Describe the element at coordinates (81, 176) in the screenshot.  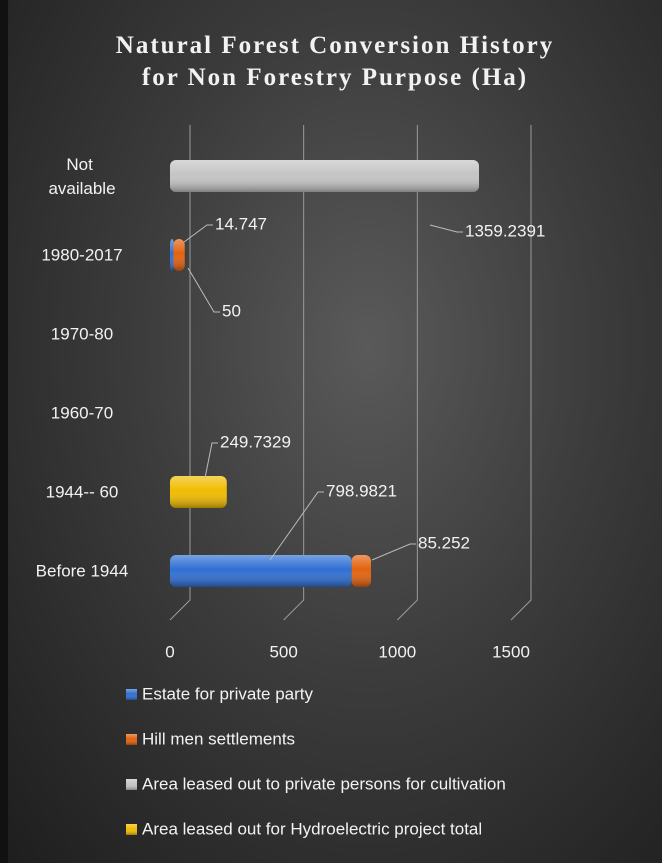
I see `y-tick-label: Not available` at that location.